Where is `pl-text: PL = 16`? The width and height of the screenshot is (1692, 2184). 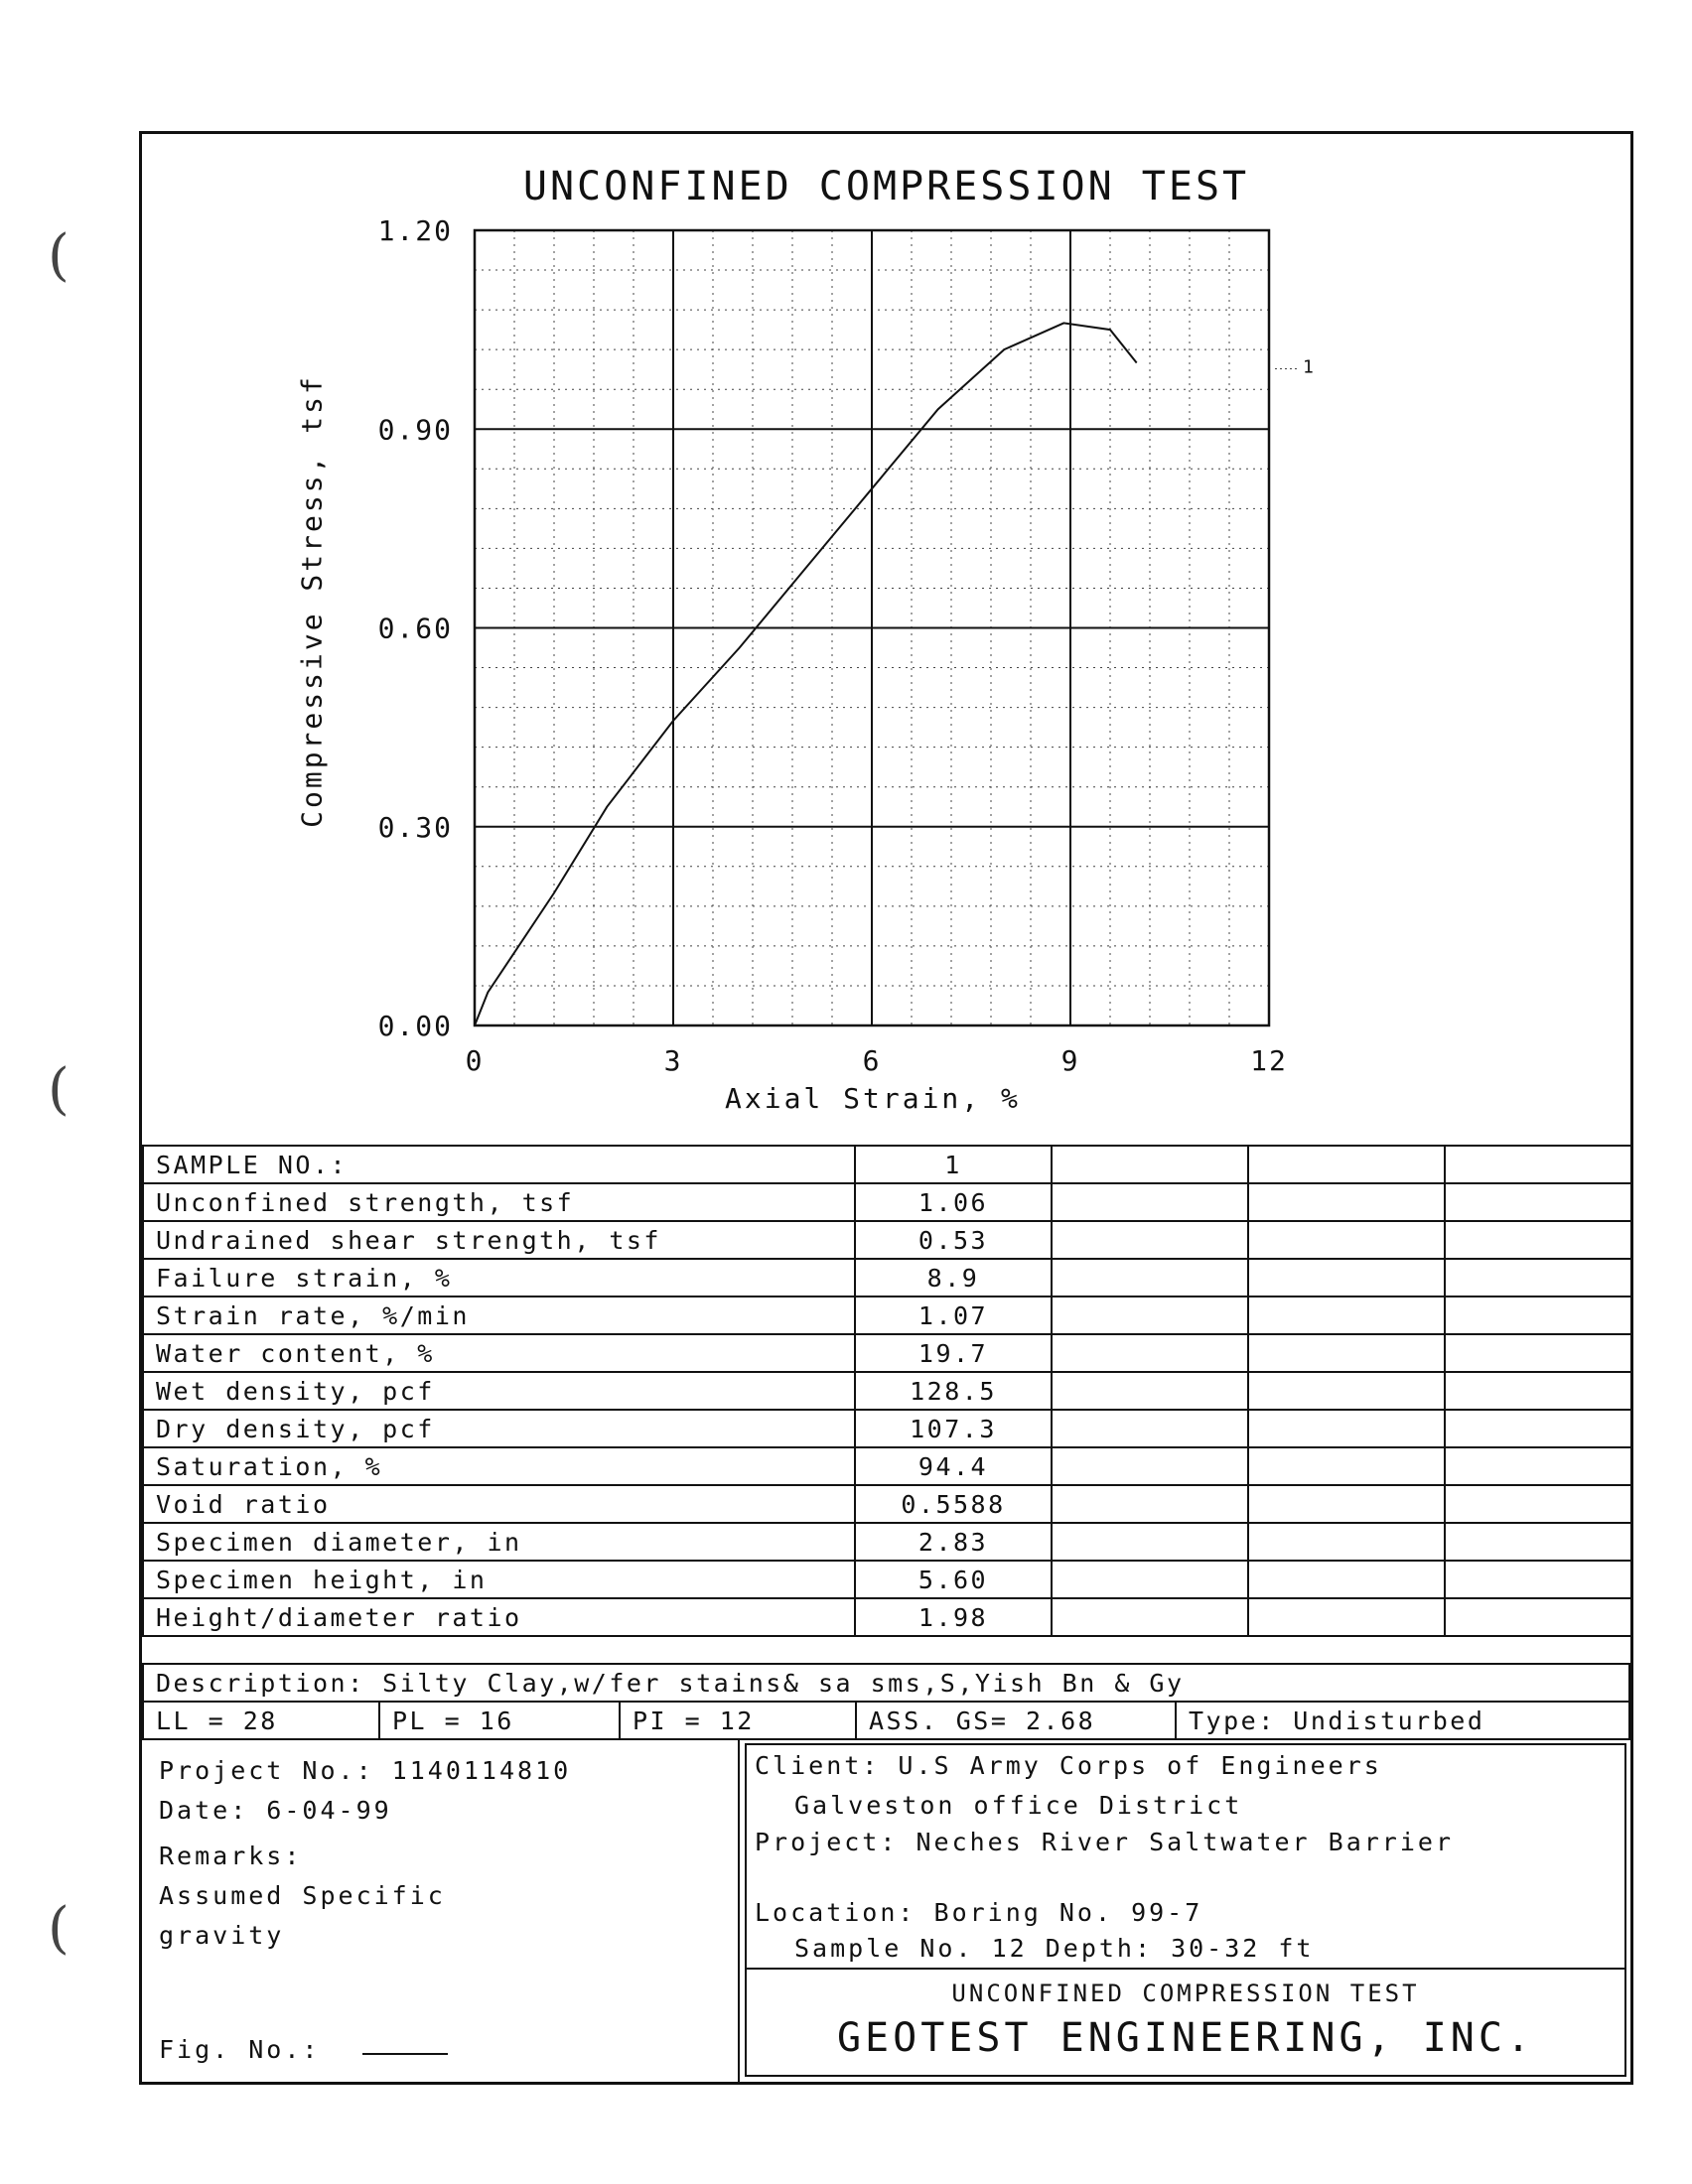
pl-text: PL = 16 is located at coordinates (453, 1720).